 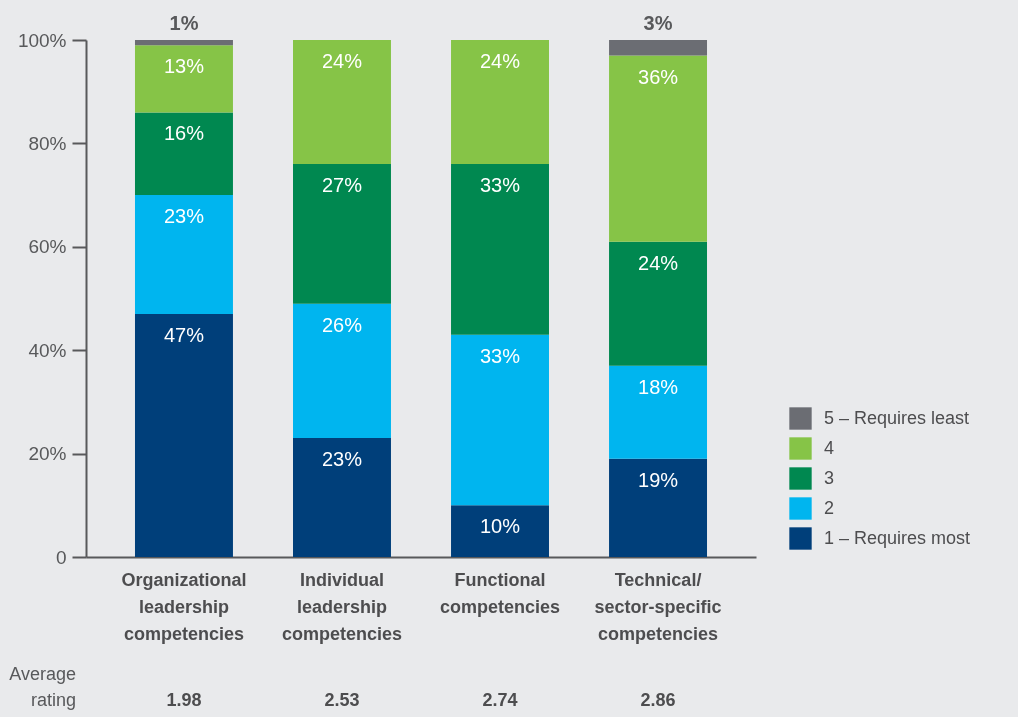 What do you see at coordinates (342, 700) in the screenshot?
I see `text: 2.53` at bounding box center [342, 700].